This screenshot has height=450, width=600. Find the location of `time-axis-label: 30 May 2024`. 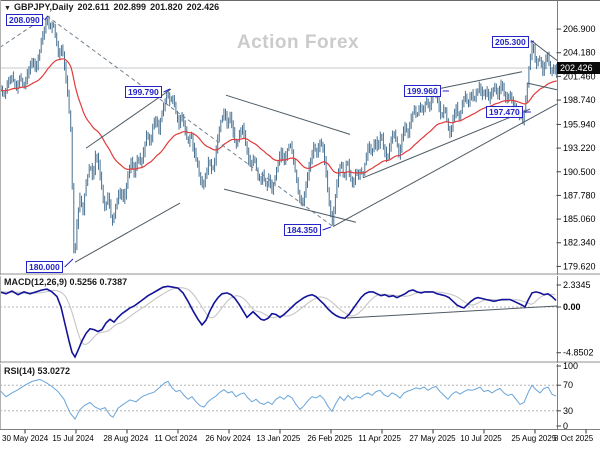

time-axis-label: 30 May 2024 is located at coordinates (25, 438).